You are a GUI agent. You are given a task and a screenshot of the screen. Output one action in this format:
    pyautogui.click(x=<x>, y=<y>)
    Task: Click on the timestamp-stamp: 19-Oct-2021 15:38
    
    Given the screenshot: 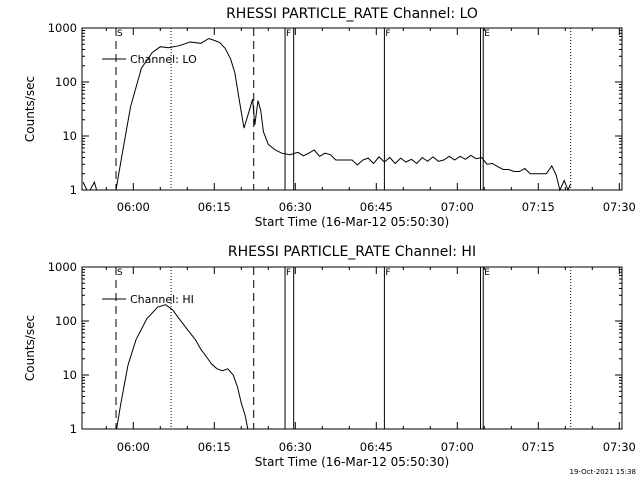 What is the action you would take?
    pyautogui.click(x=603, y=472)
    